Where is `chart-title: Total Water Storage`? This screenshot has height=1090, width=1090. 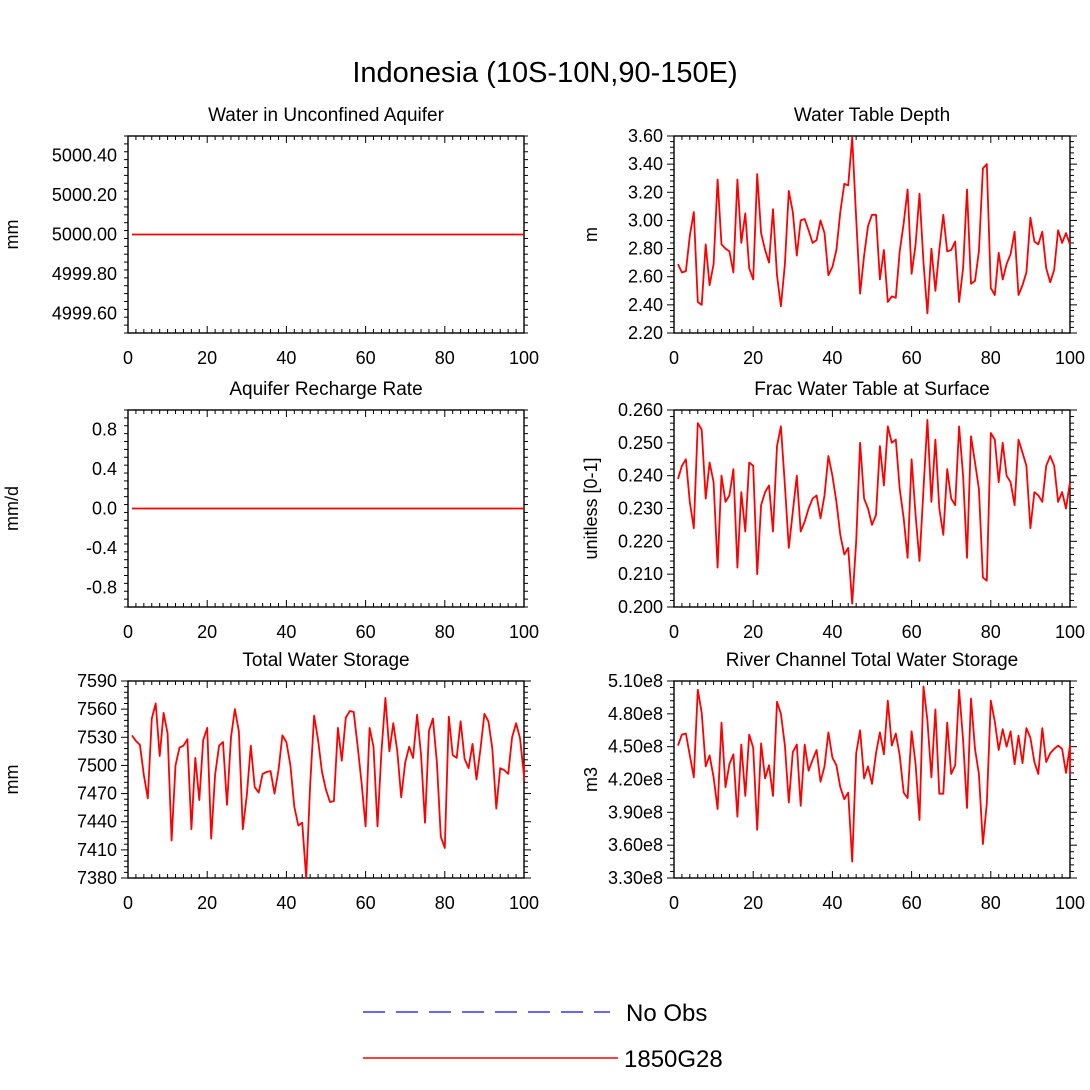 chart-title: Total Water Storage is located at coordinates (325, 660).